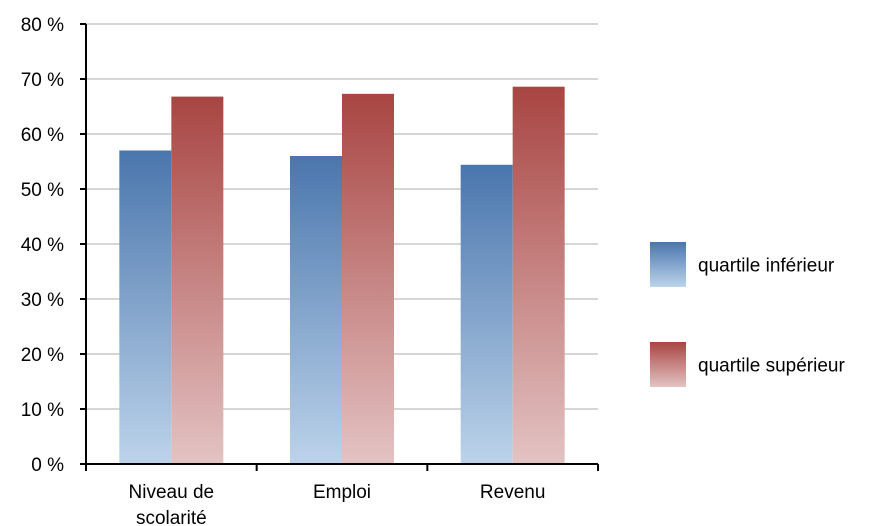  Describe the element at coordinates (42, 245) in the screenshot. I see `y-tick-label: 40 %` at that location.